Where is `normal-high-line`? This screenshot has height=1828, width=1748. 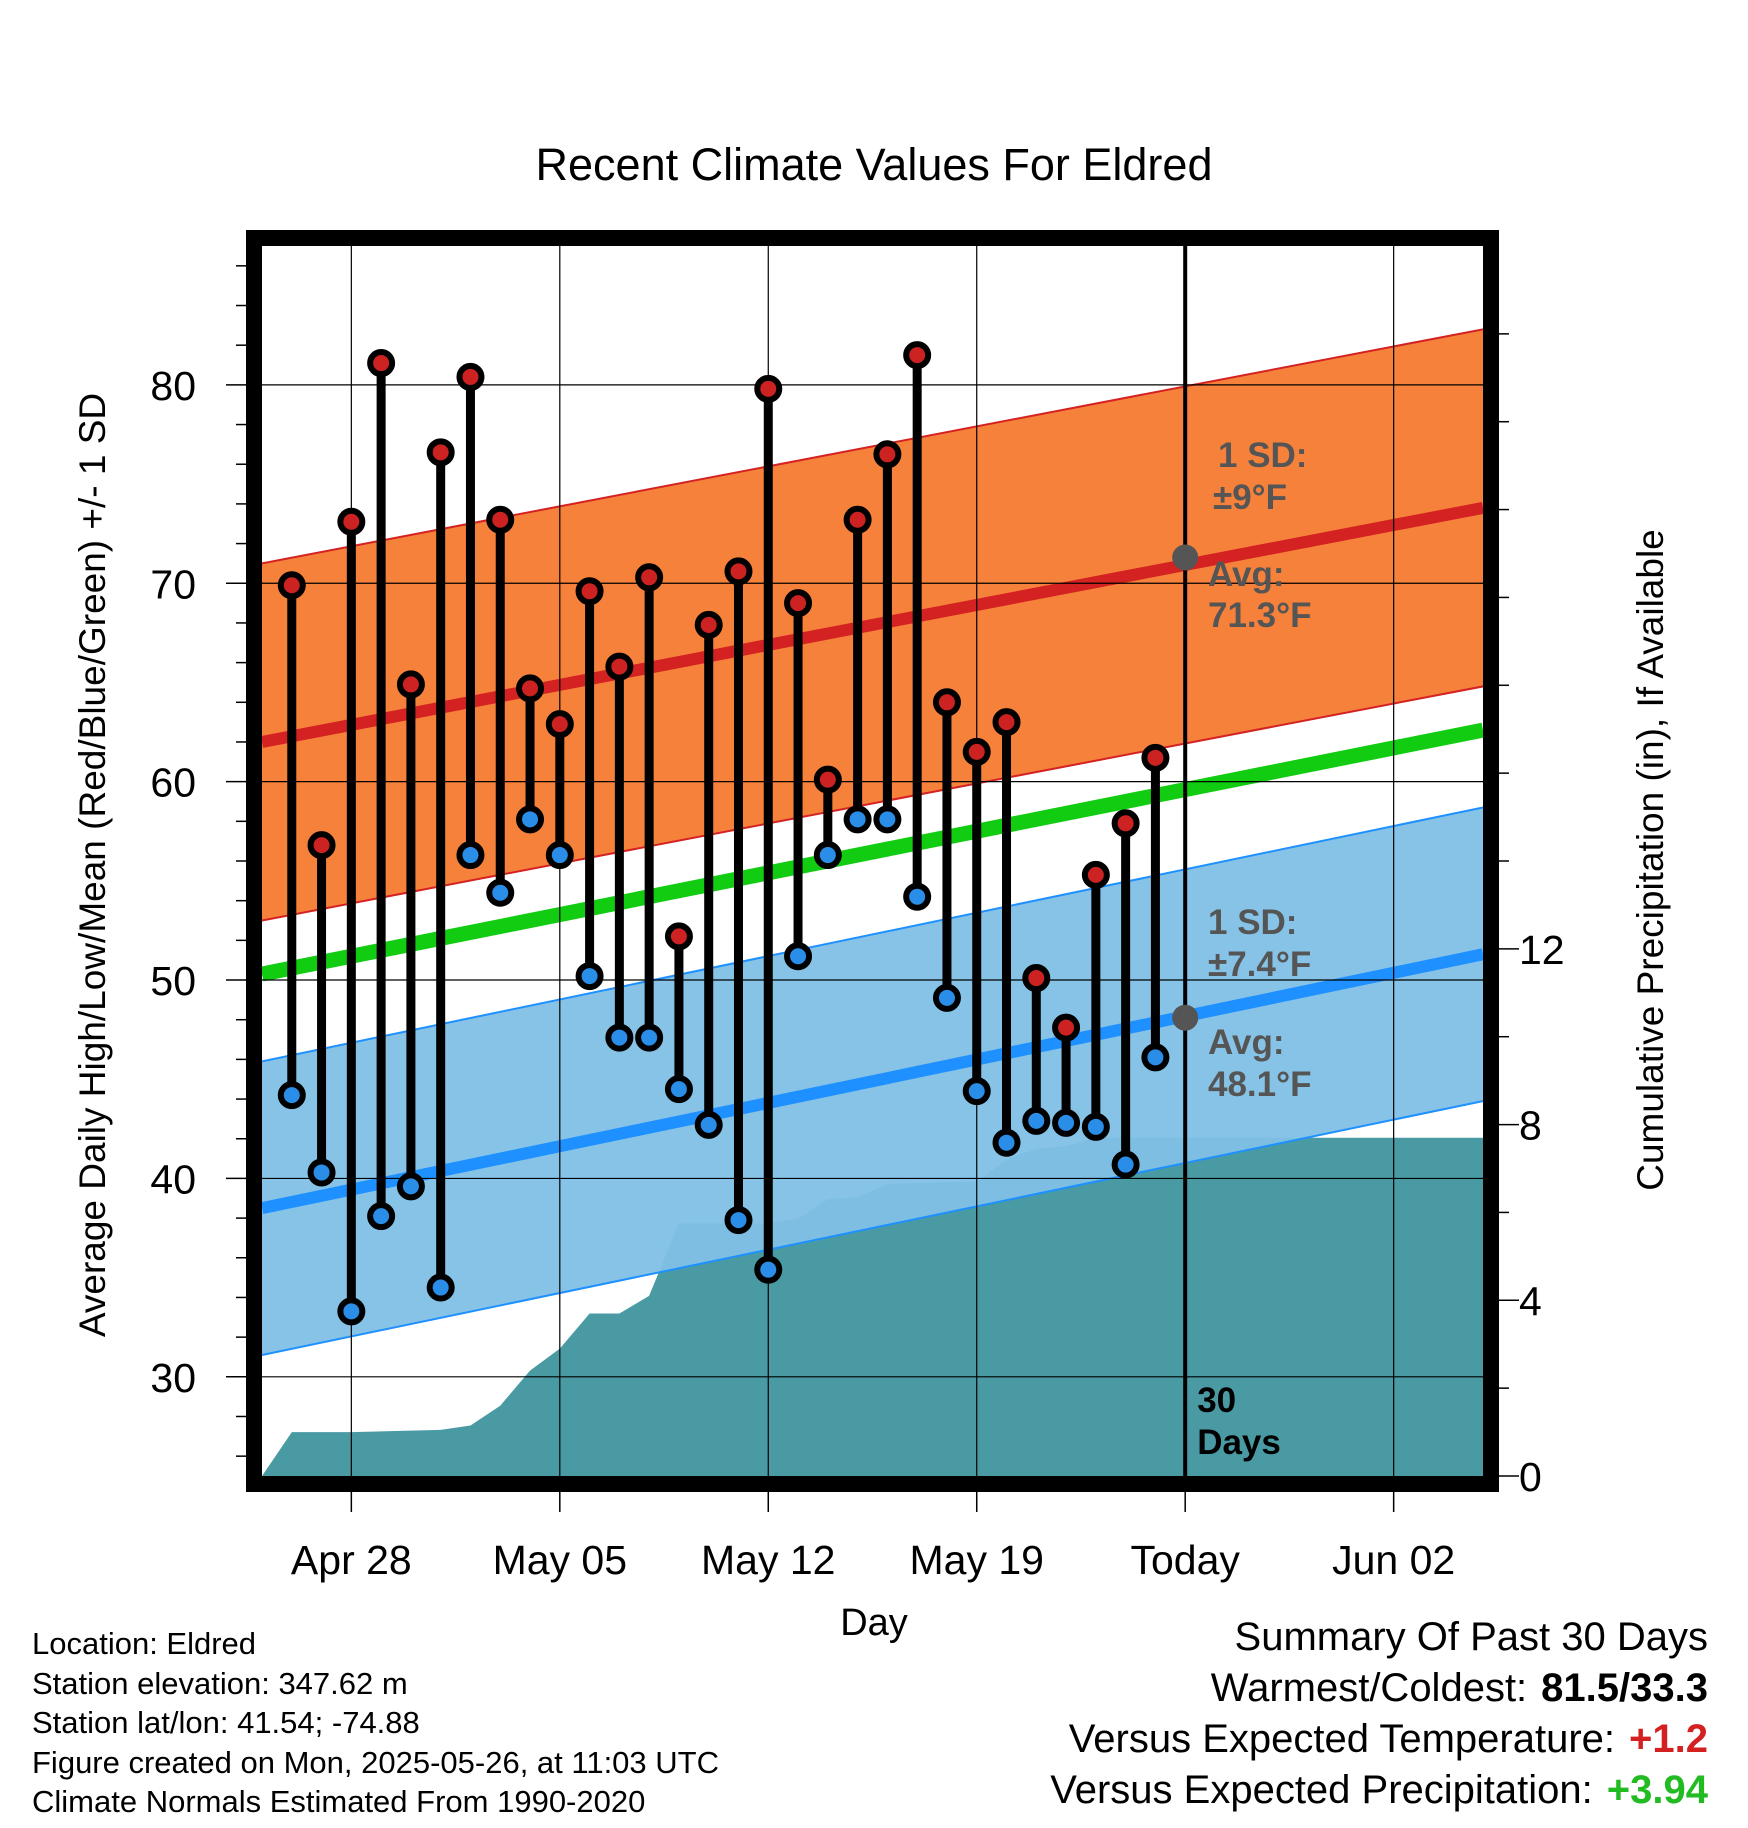
normal-high-line is located at coordinates (872, 624).